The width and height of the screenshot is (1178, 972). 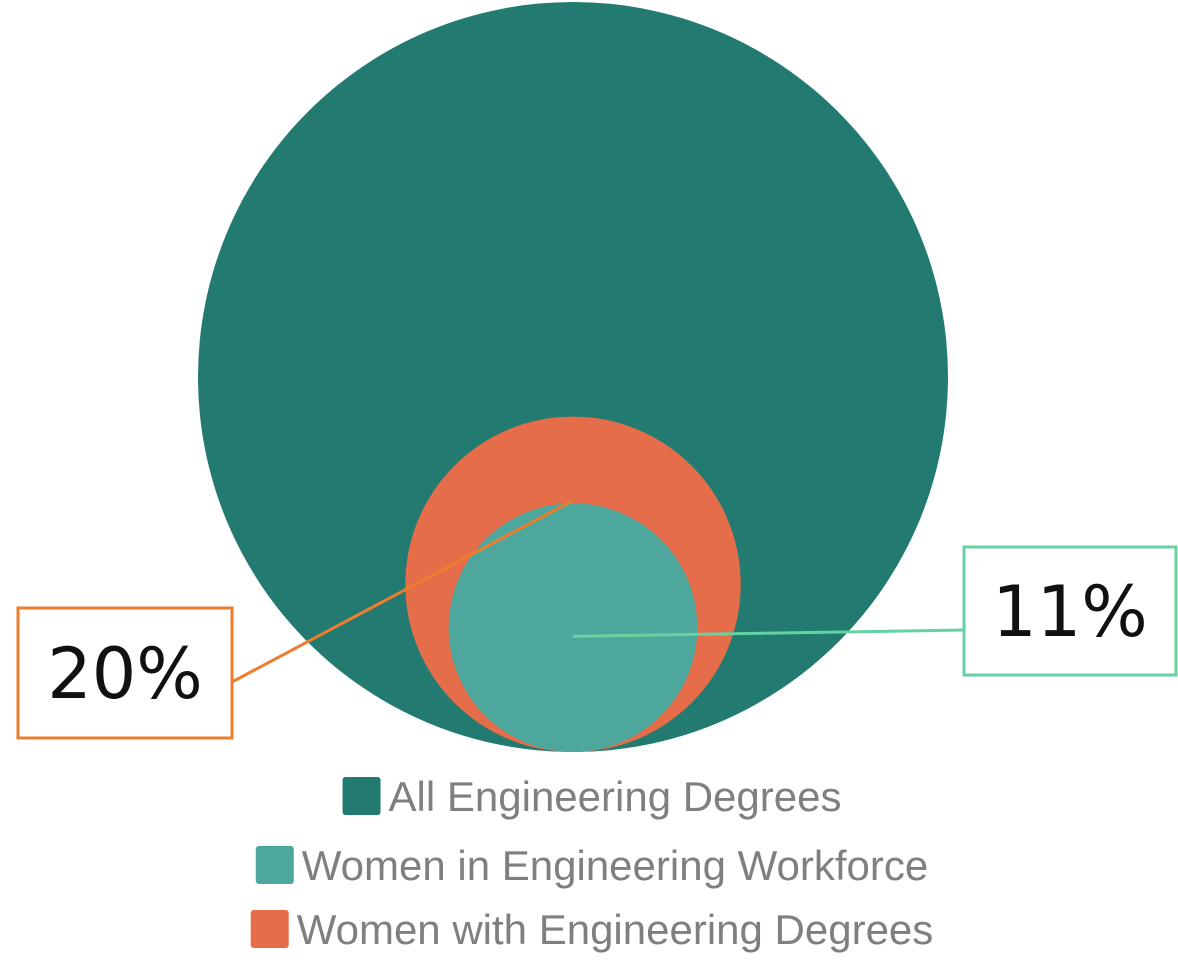 What do you see at coordinates (615, 796) in the screenshot?
I see `legend-label: All Engineering Degrees` at bounding box center [615, 796].